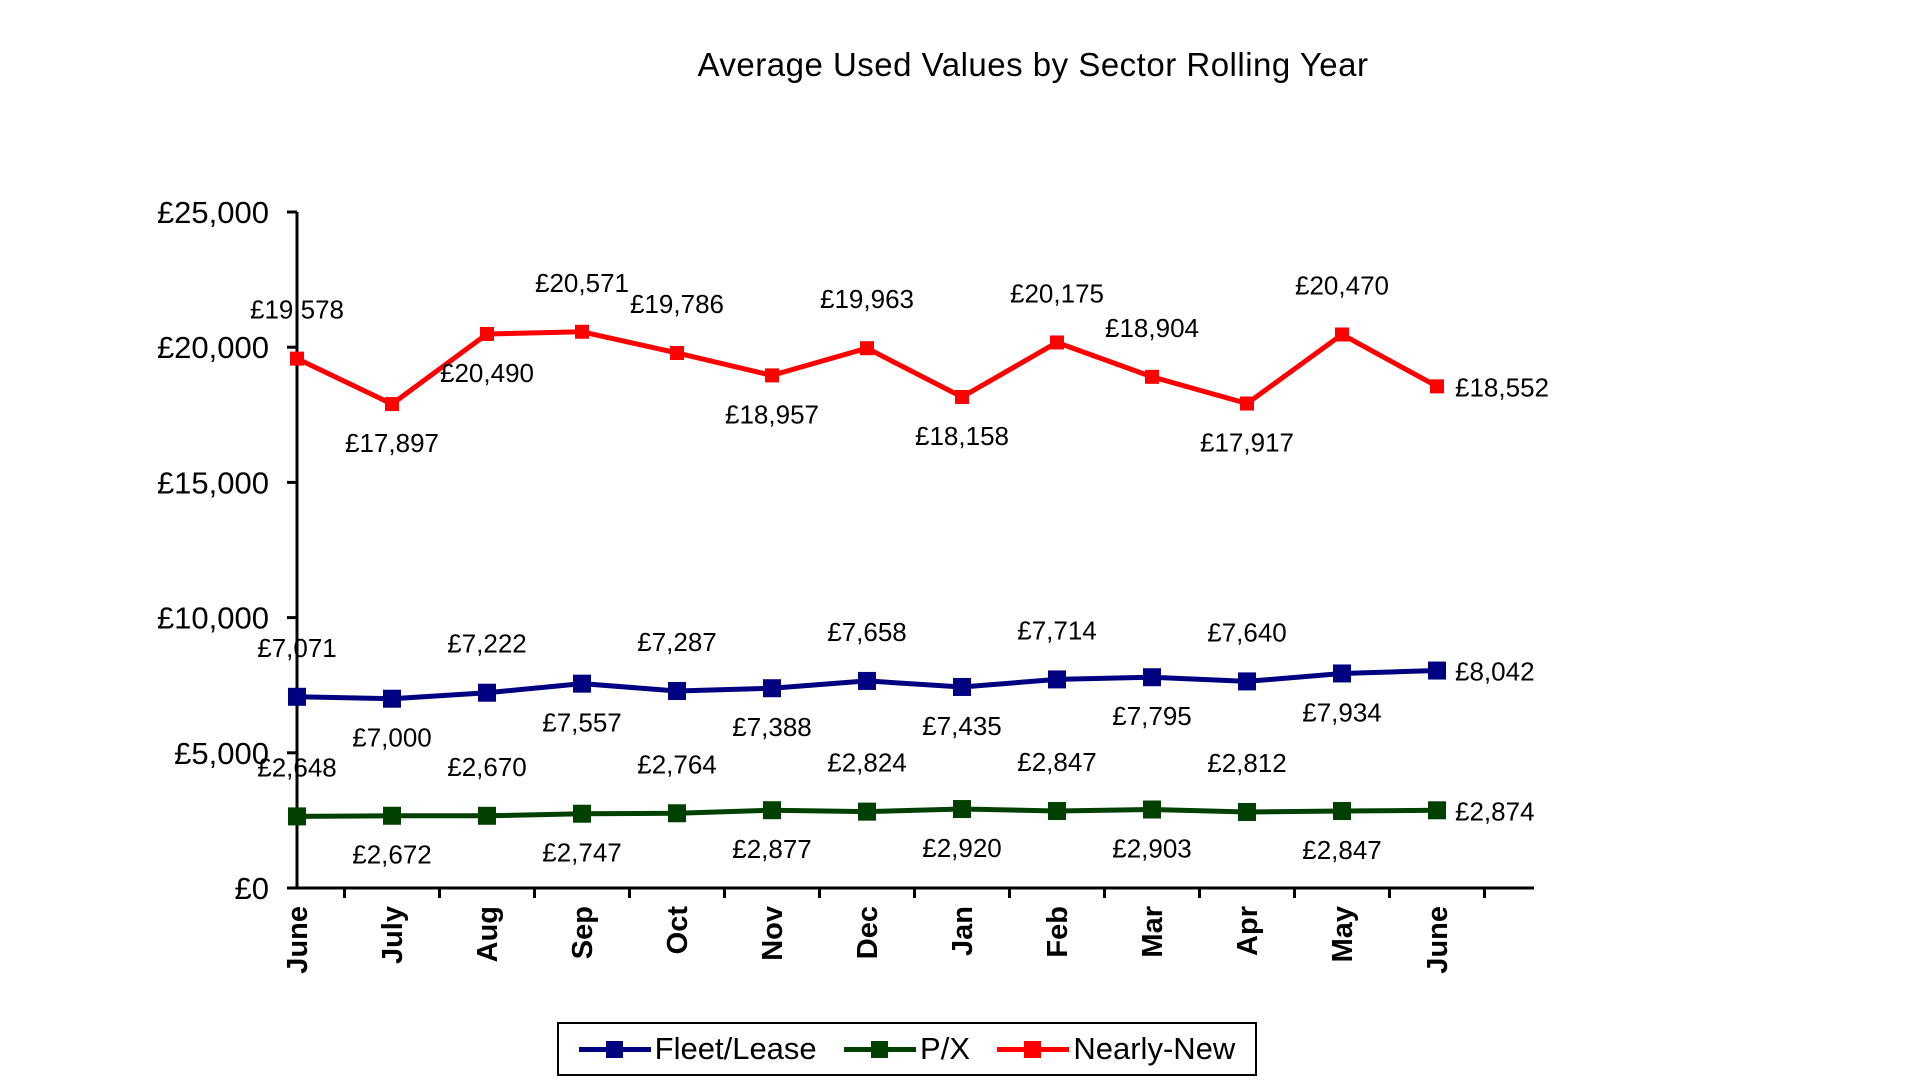  What do you see at coordinates (945, 1048) in the screenshot?
I see `legend-label-px: P/X` at bounding box center [945, 1048].